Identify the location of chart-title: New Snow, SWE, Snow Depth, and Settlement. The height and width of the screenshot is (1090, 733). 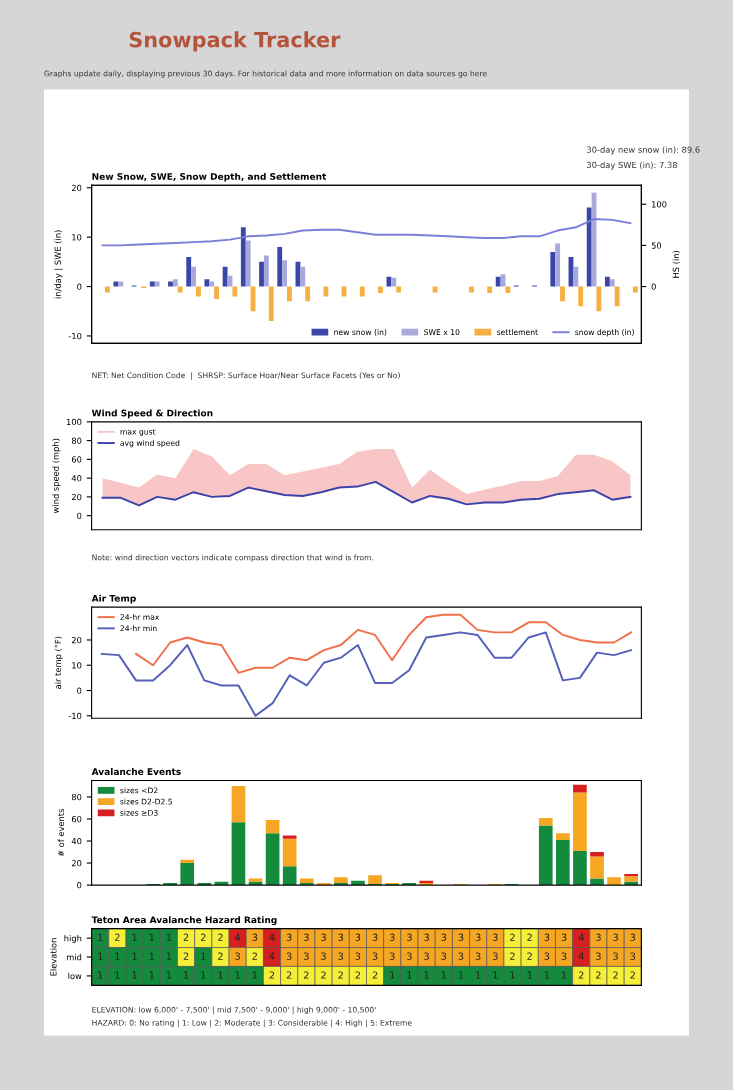
(209, 177).